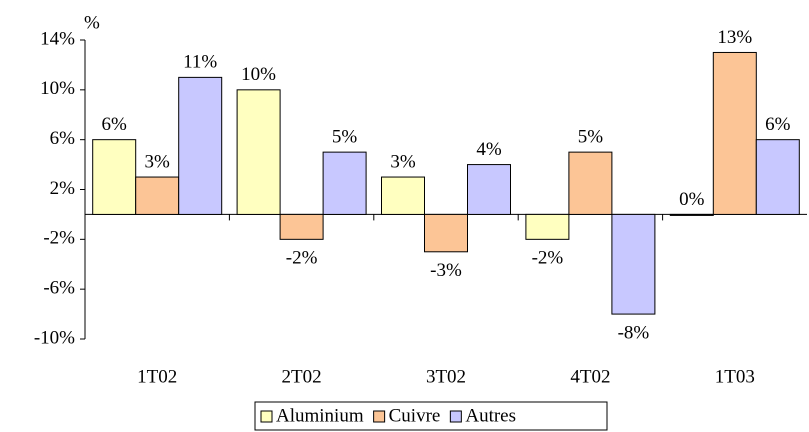 The width and height of the screenshot is (809, 432). I want to click on legend-label: Cuivre, so click(415, 415).